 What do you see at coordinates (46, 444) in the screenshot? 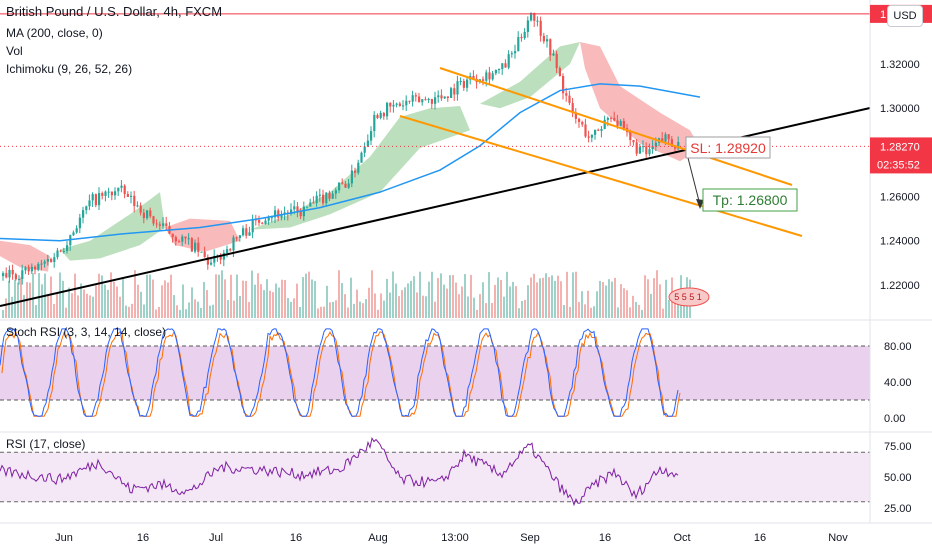
I see `rsi-label: RSI (17, close)` at bounding box center [46, 444].